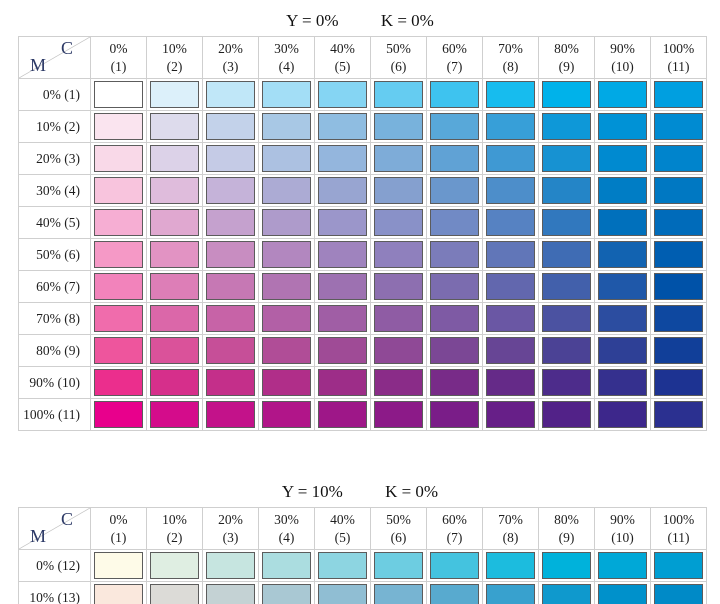 This screenshot has height=604, width=720. Describe the element at coordinates (118, 48) in the screenshot. I see `column-header-percent: 0%` at that location.